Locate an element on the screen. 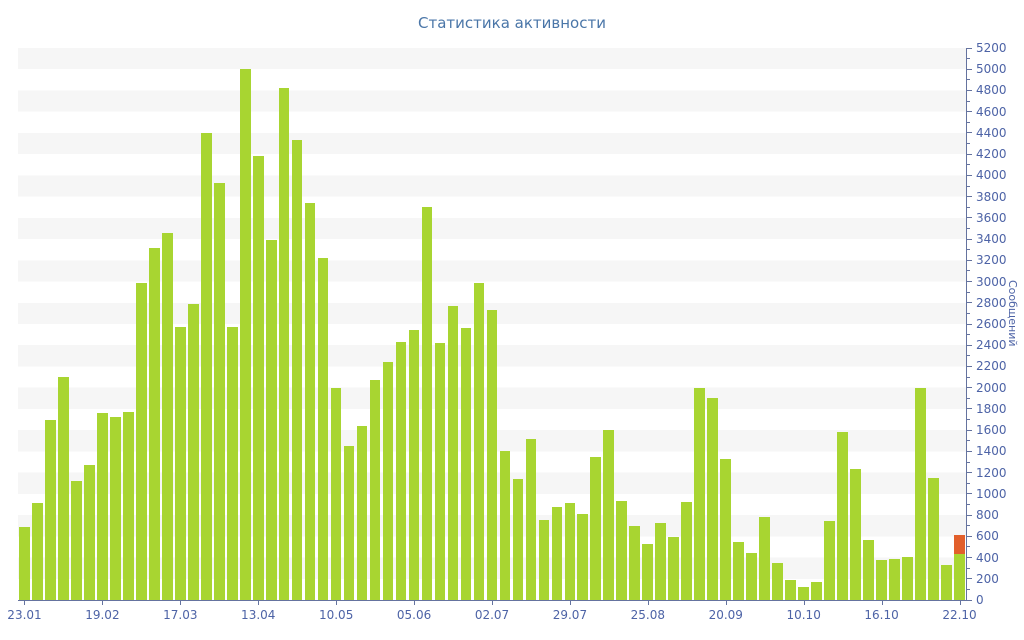 The image size is (1024, 640). y-tick-label: 3800 is located at coordinates (991, 196).